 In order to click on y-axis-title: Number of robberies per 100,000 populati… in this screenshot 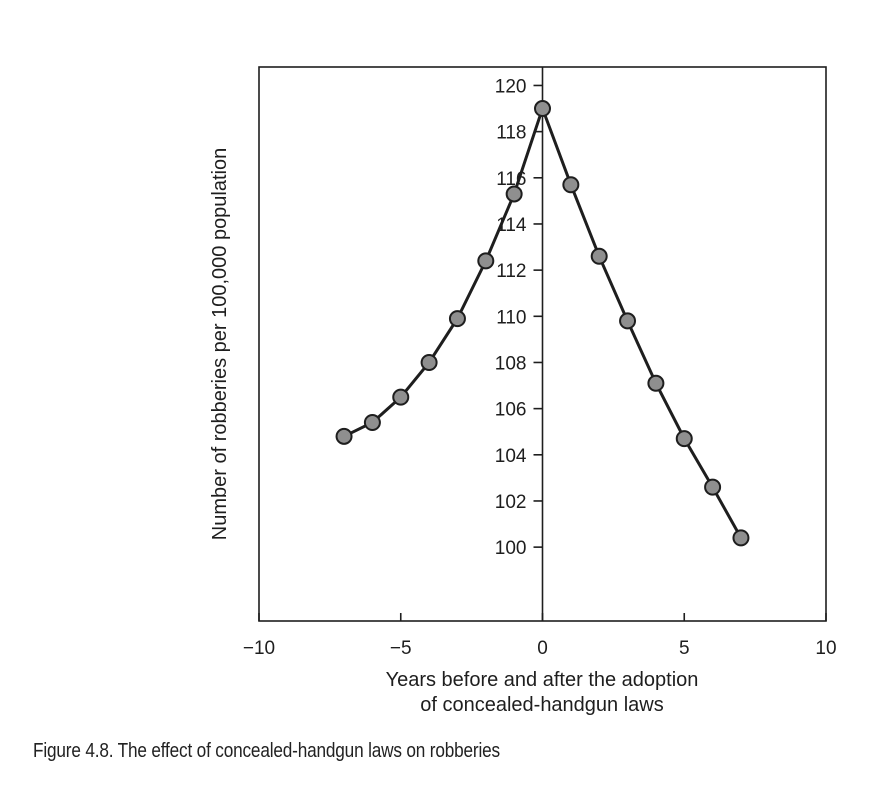, I will do `click(220, 344)`.